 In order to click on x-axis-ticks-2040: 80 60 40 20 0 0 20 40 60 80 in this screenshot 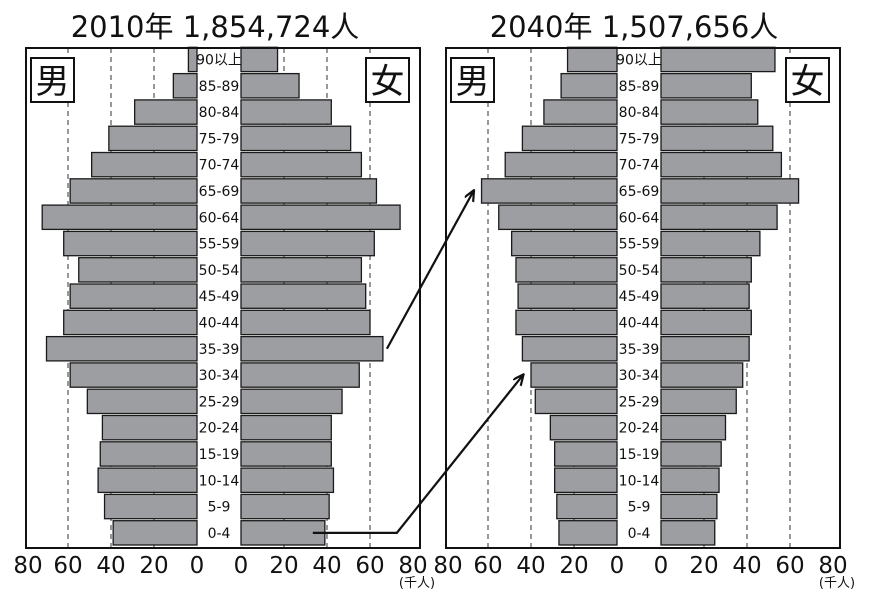, I will do `click(640, 566)`.